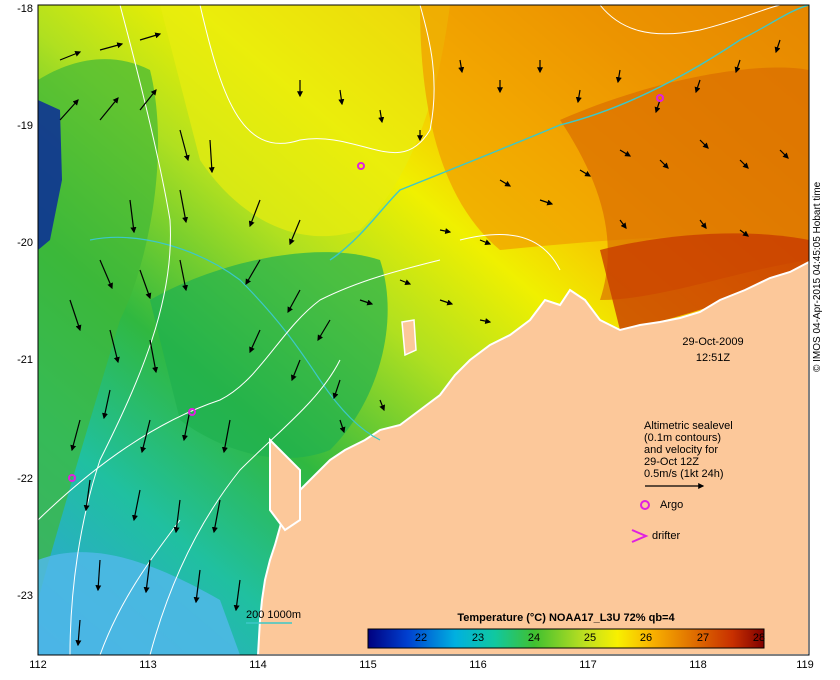 The width and height of the screenshot is (840, 680). Describe the element at coordinates (671, 505) in the screenshot. I see `argo-legend-label: Argo` at that location.